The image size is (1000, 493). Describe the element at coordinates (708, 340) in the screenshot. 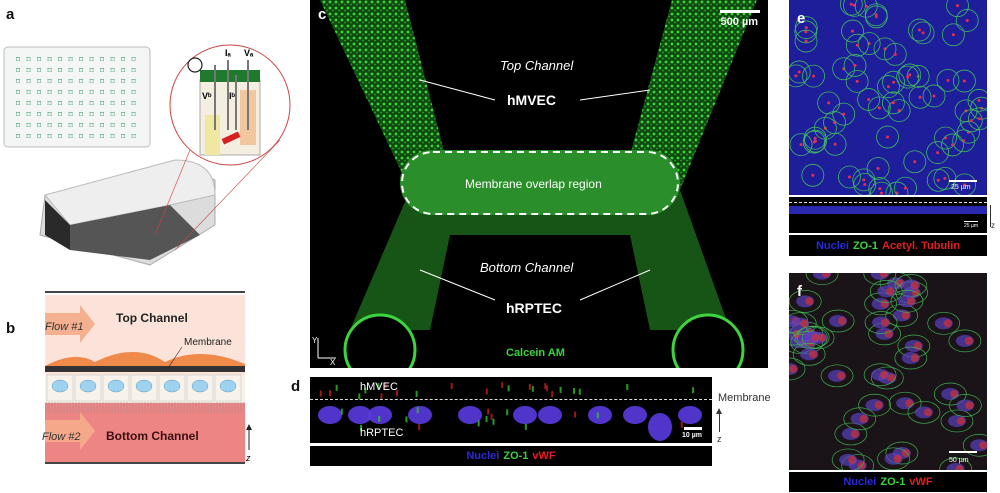

I see `port-right` at that location.